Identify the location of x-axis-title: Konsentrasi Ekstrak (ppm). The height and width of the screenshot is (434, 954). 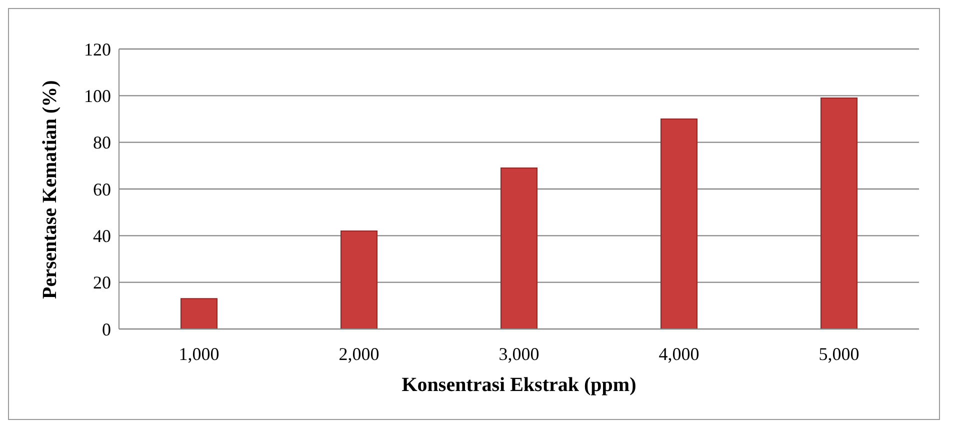
(519, 385).